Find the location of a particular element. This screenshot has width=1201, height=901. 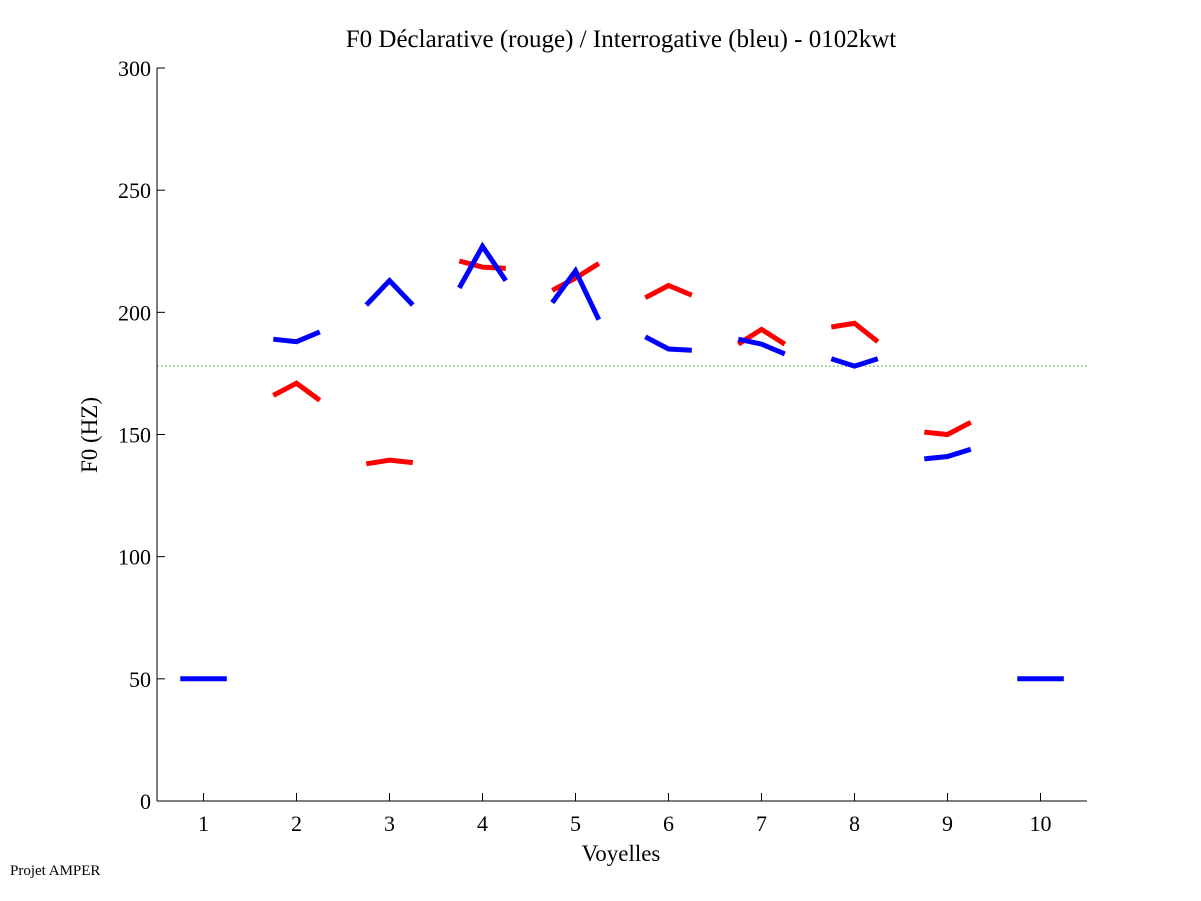

y-tick-label: 150 is located at coordinates (134, 435).